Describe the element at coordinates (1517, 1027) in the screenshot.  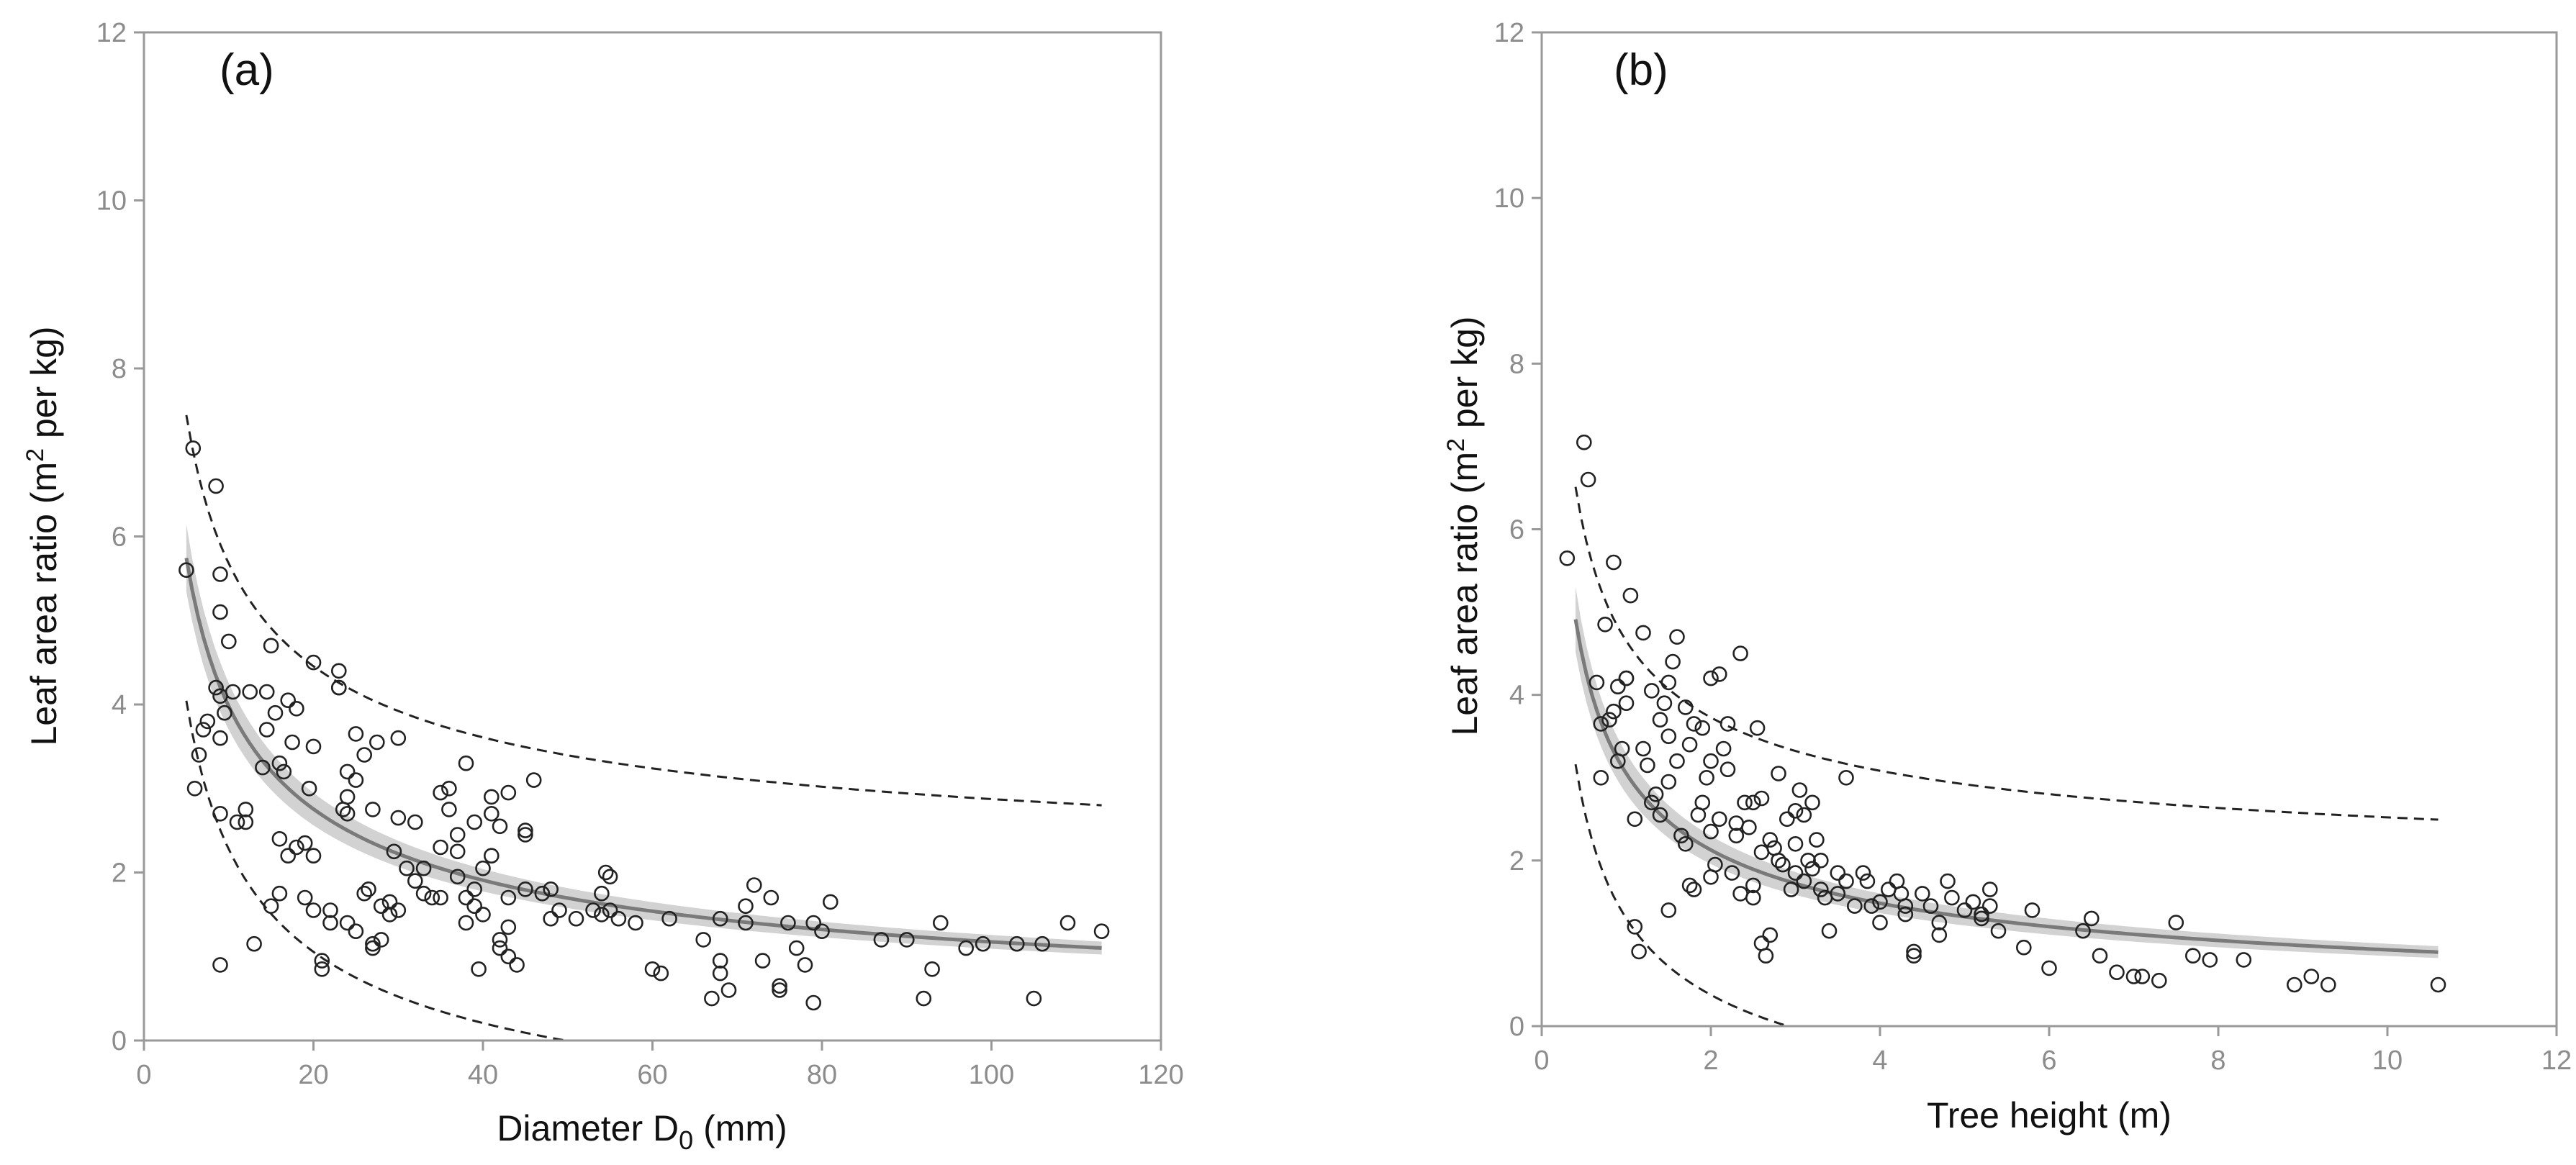
I see `panel-b-y-tick-label: 0` at that location.